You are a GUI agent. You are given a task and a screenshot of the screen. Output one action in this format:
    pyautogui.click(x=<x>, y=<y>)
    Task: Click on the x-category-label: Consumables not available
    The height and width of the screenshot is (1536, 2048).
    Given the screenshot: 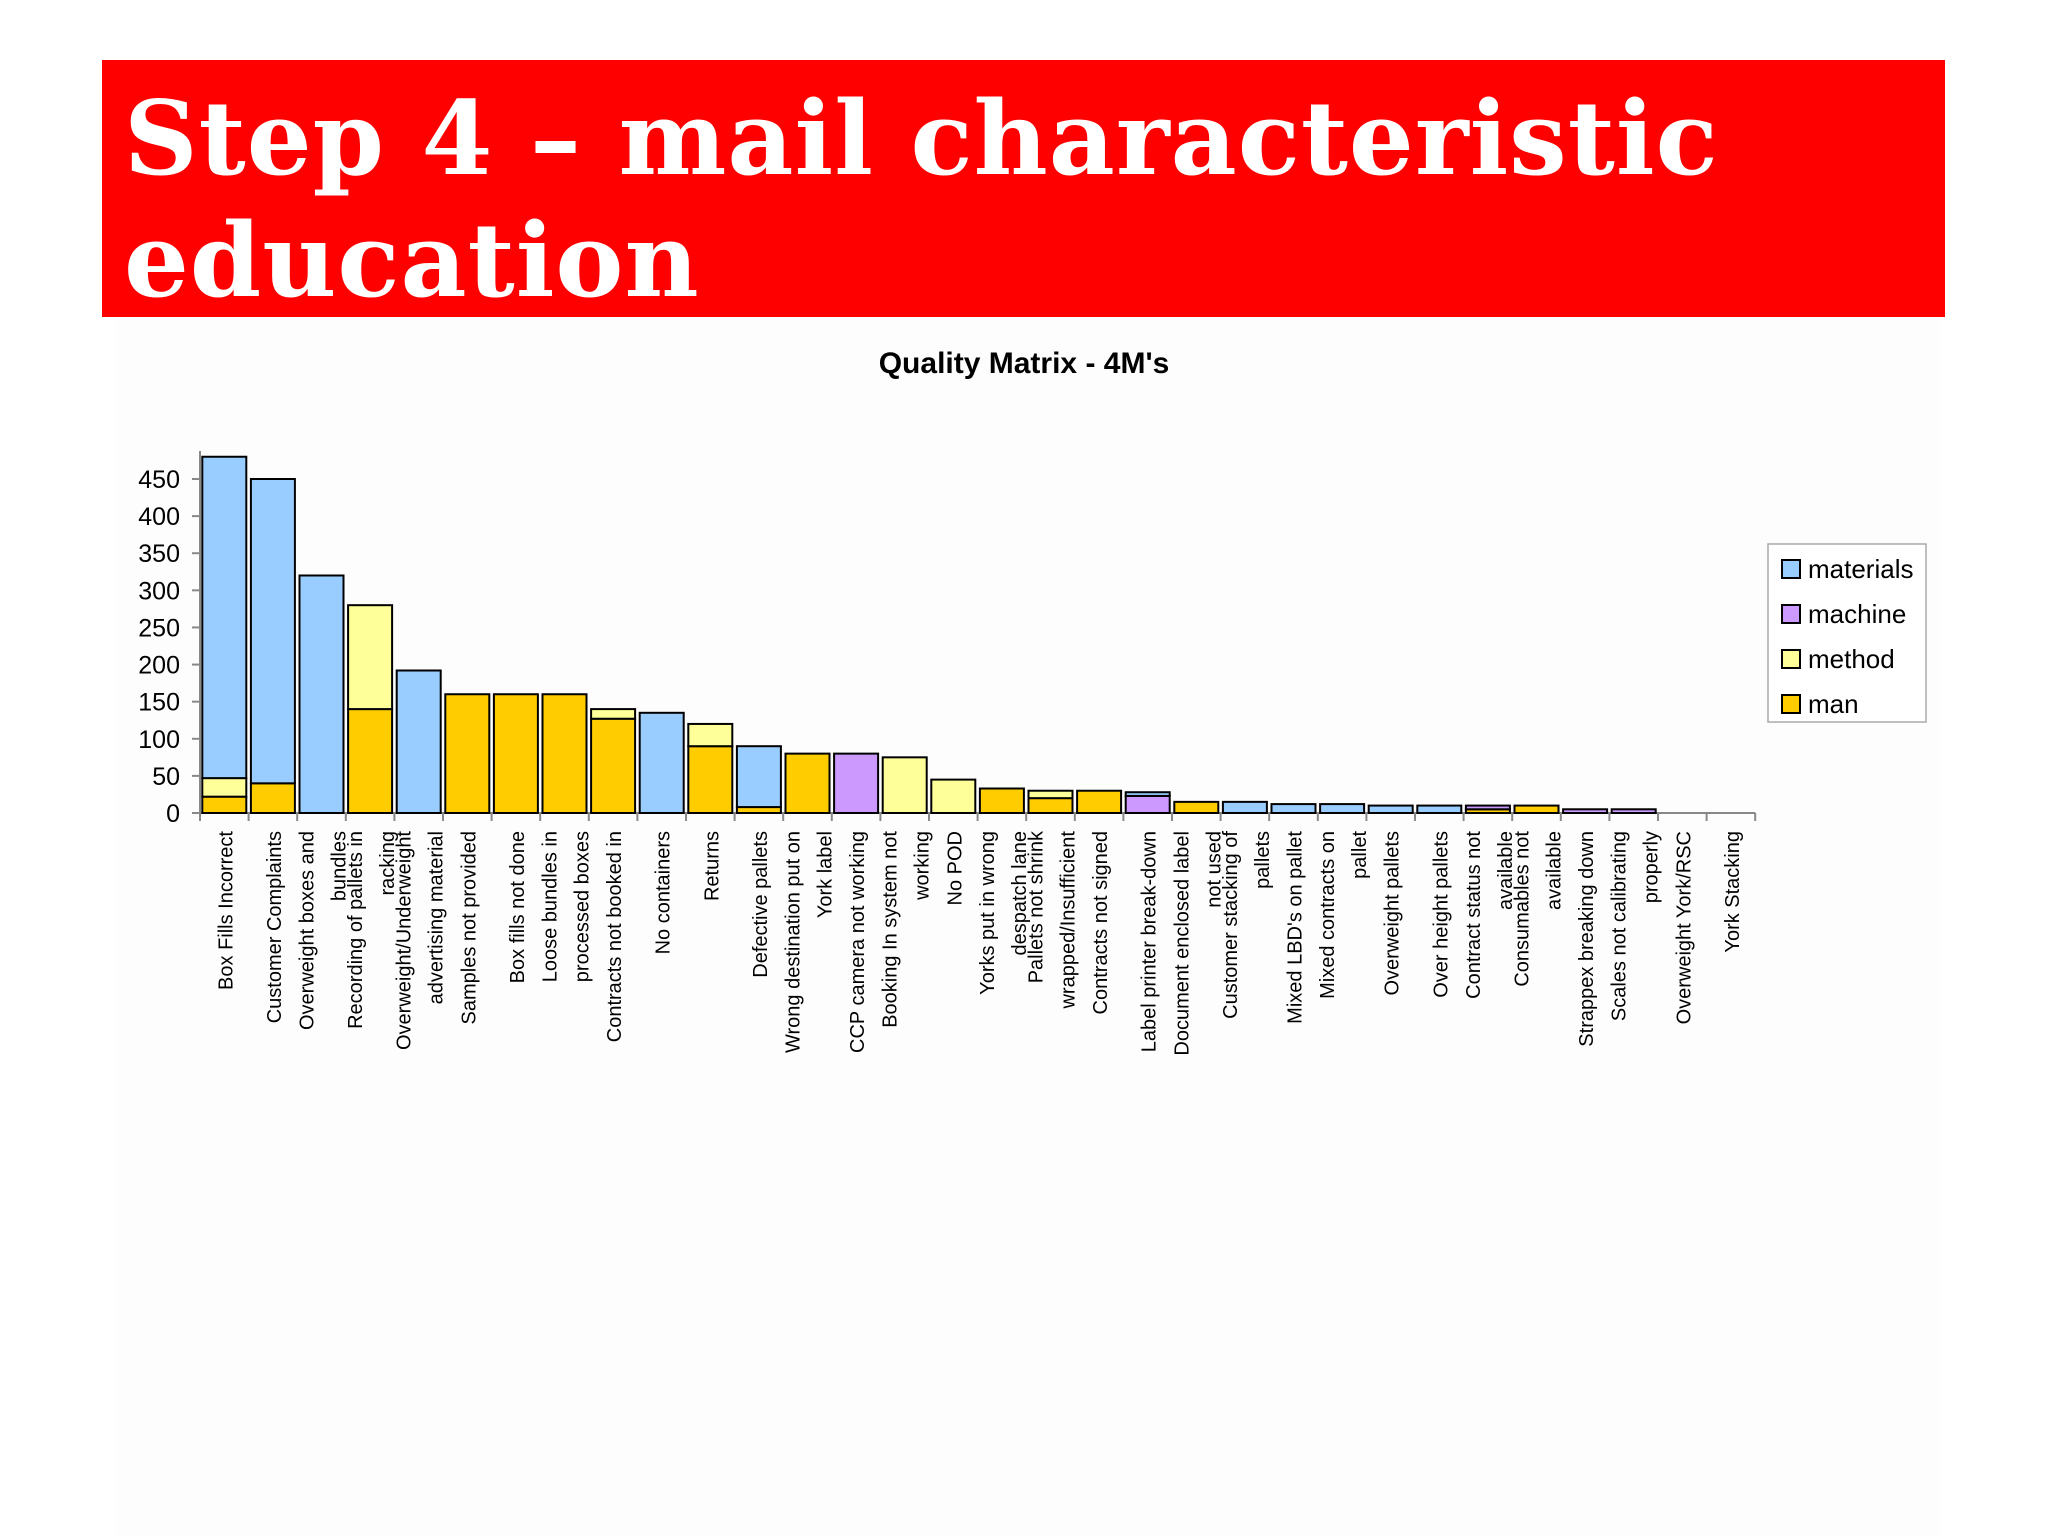 What is the action you would take?
    pyautogui.click(x=1539, y=909)
    